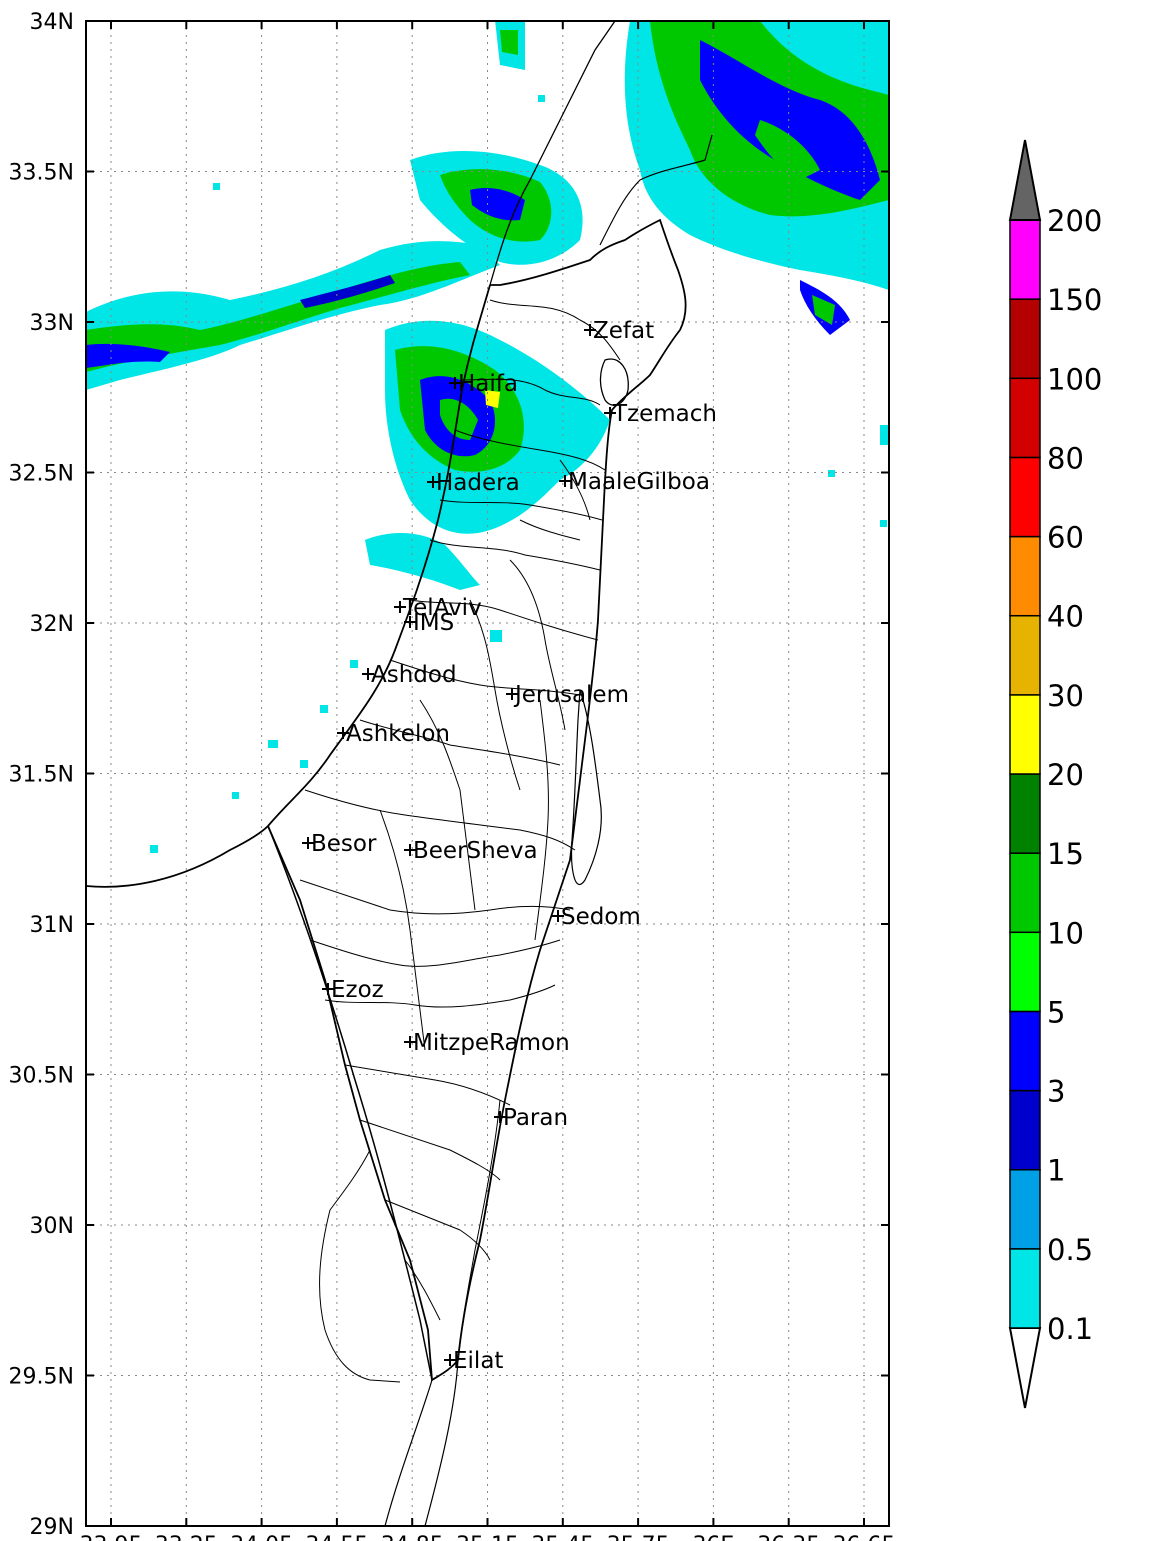 Image resolution: width=1163 pixels, height=1541 pixels. I want to click on city-label: BeerSheva, so click(475, 851).